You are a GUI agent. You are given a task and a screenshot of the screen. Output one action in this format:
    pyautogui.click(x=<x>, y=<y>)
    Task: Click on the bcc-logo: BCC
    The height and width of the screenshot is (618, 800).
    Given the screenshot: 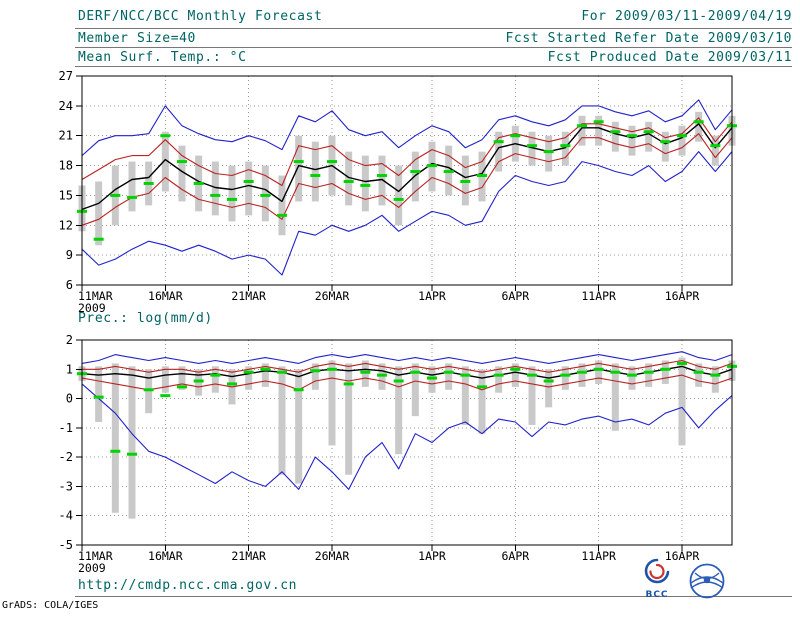 What is the action you would take?
    pyautogui.click(x=657, y=579)
    